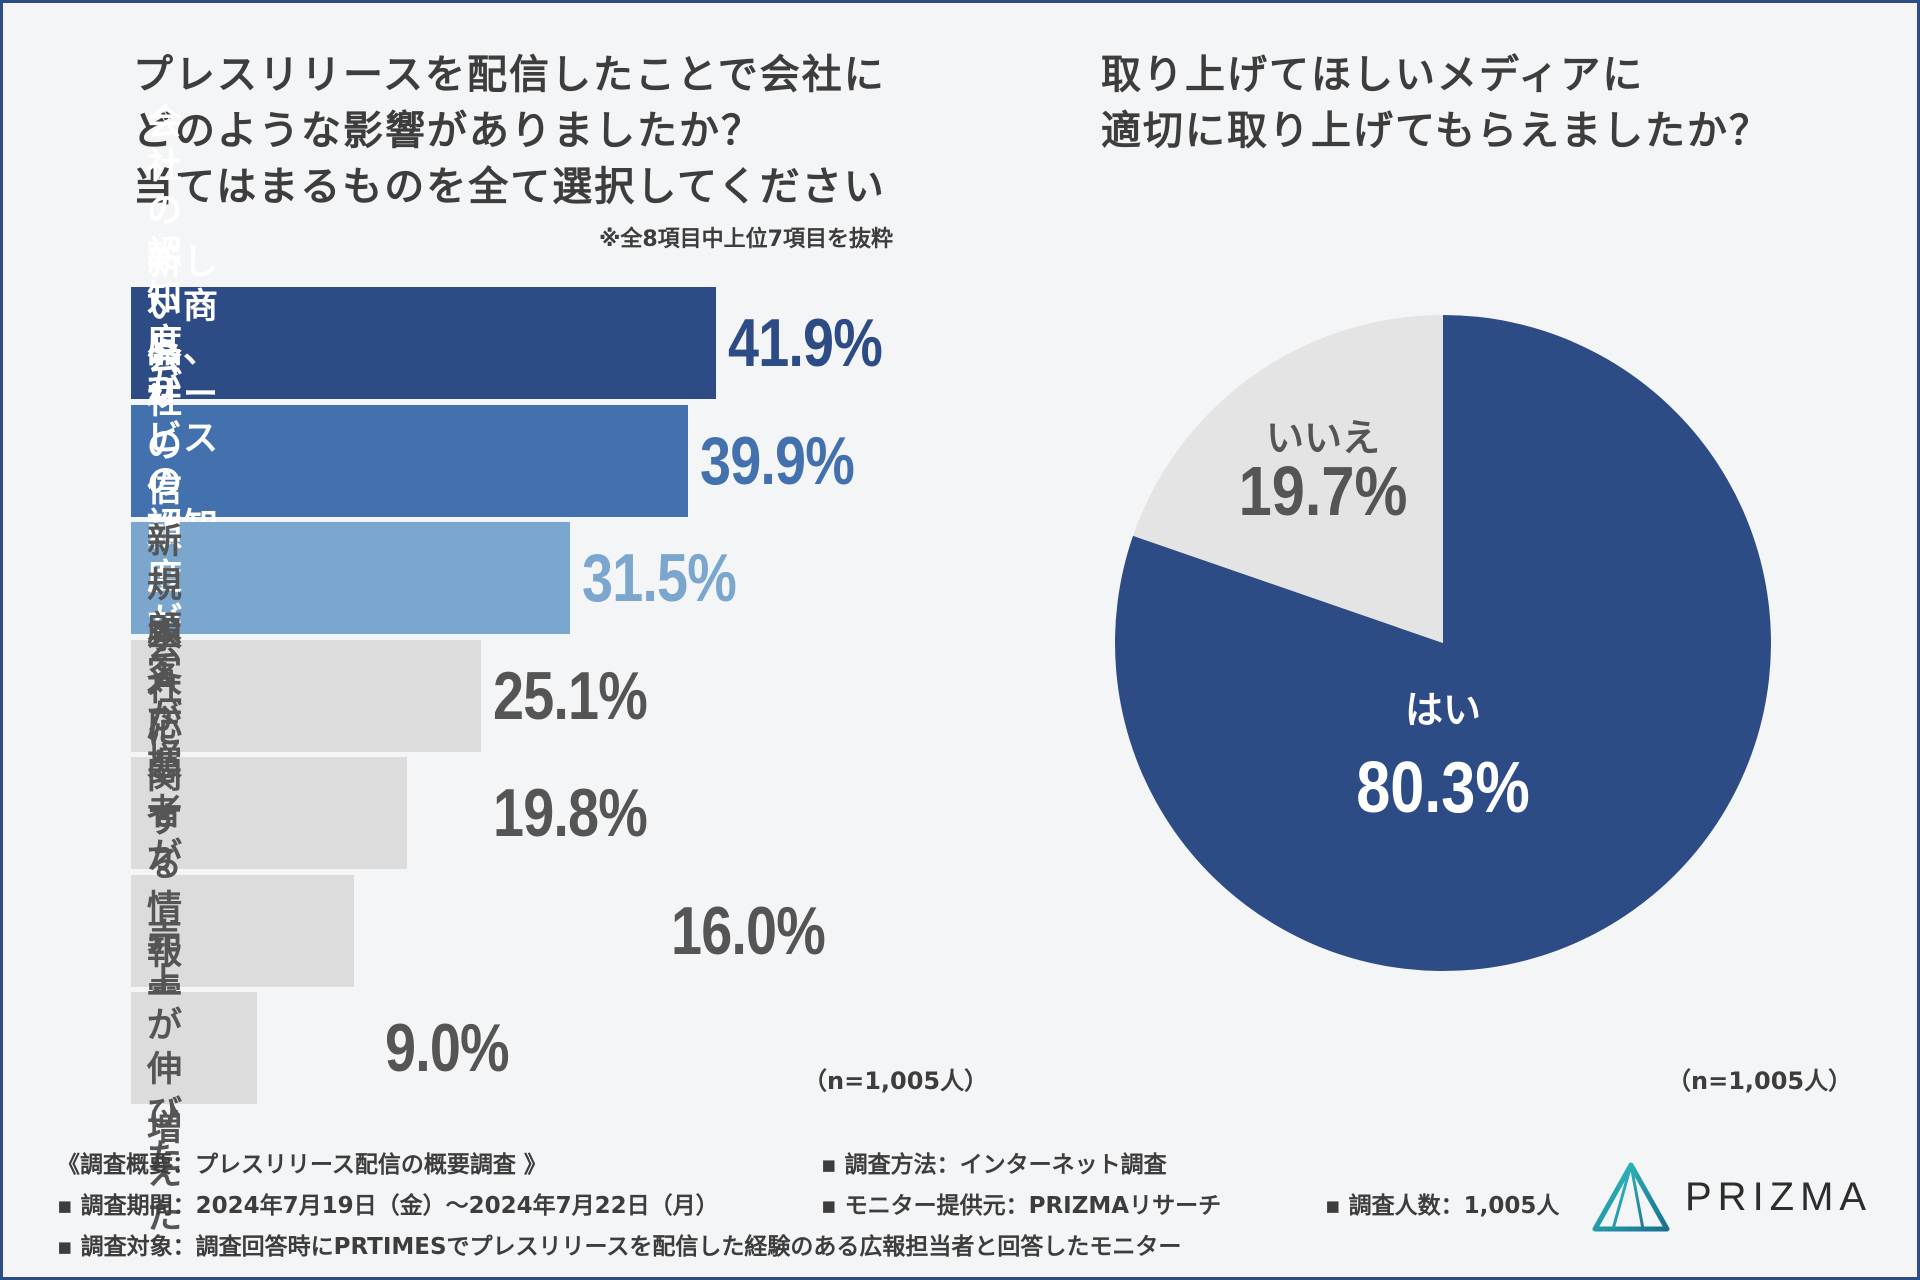 This screenshot has height=1280, width=1920. Describe the element at coordinates (1322, 438) in the screenshot. I see `pie-label-no: いいえ` at that location.